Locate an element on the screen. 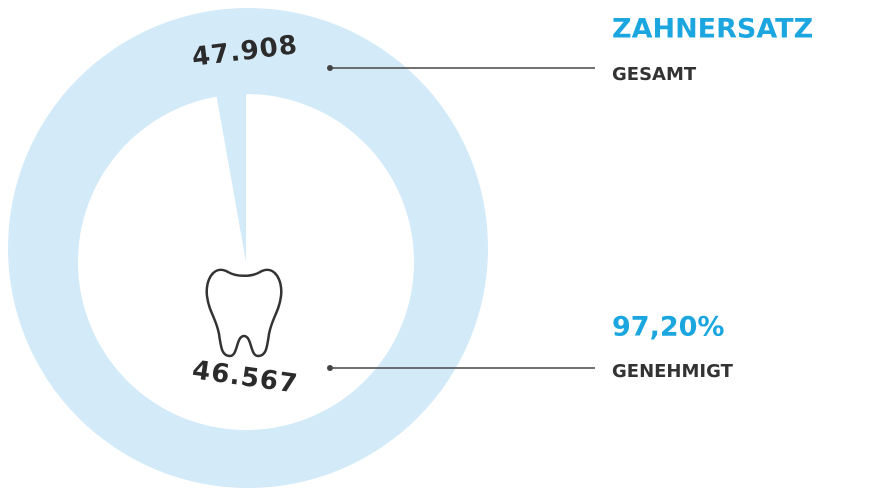 Image resolution: width=880 pixels, height=488 pixels. category-label: GENEHMIGT is located at coordinates (673, 371).